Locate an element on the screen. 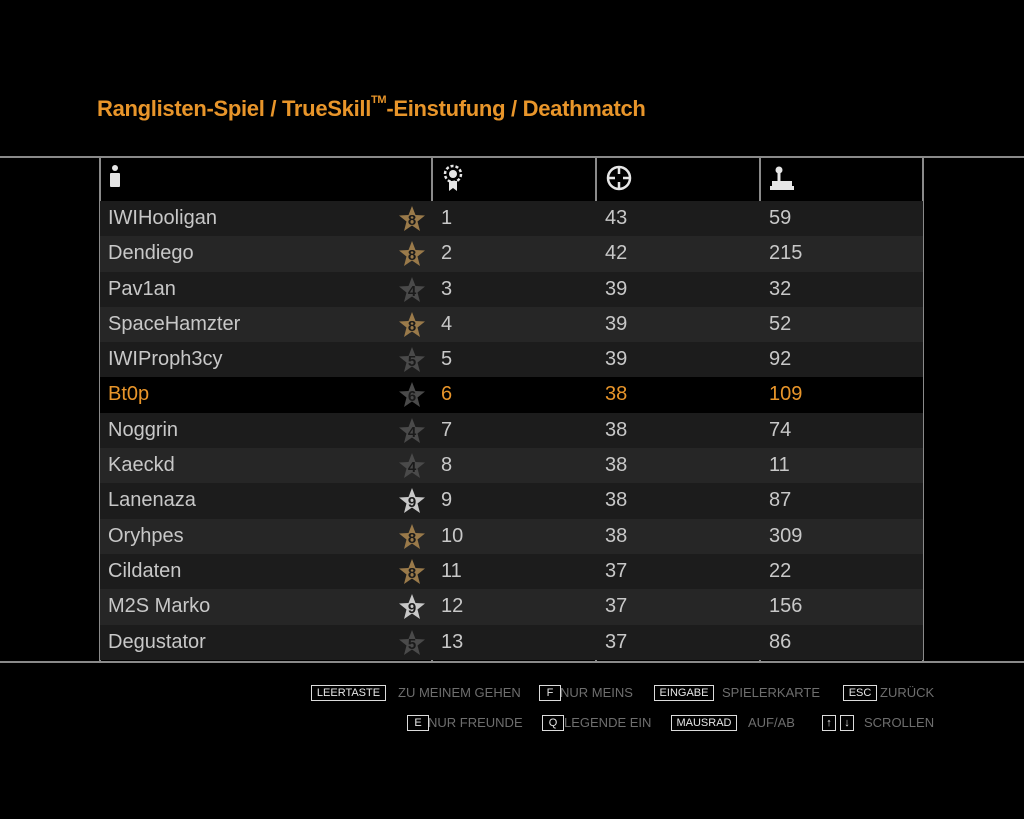  table-row: IWIHooligan 8 1 43 59 is located at coordinates (511, 219).